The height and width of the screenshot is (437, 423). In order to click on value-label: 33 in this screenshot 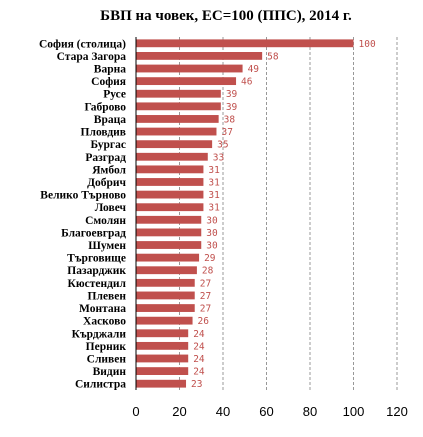, I will do `click(218, 157)`.